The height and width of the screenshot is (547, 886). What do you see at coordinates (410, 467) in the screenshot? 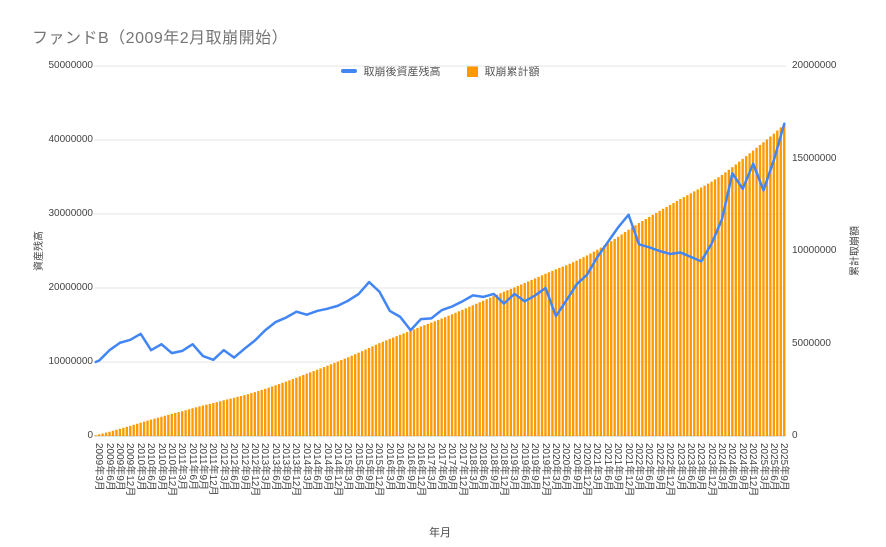
I see `x-tick-label: 2016年9月` at bounding box center [410, 467].